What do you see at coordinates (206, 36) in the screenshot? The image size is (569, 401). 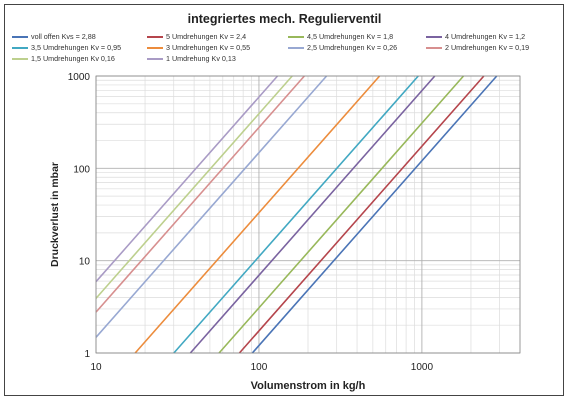 I see `legend-label: 5 Umdrehungen Kv = 2,4` at bounding box center [206, 36].